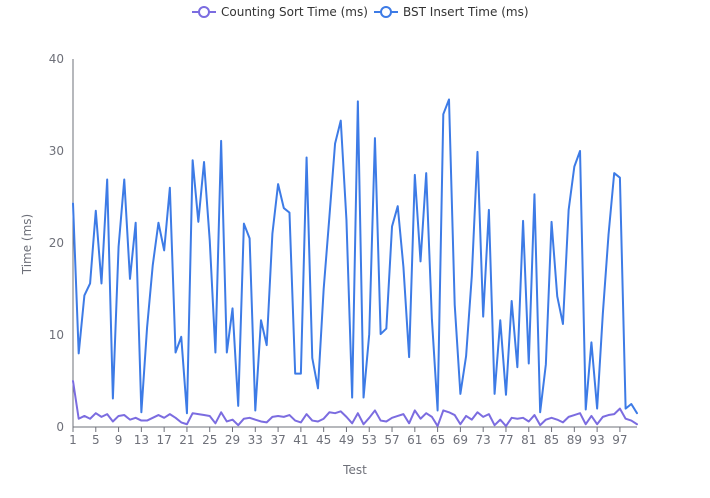 This screenshot has height=498, width=710. Describe the element at coordinates (56, 151) in the screenshot. I see `y-tick-label: 30` at that location.